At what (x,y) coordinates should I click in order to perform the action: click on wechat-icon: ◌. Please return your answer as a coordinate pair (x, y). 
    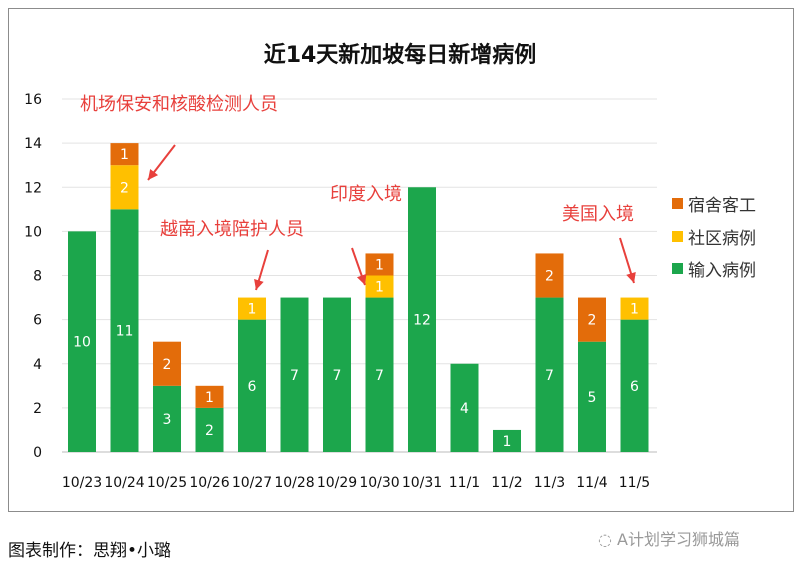
    Looking at the image, I should click on (608, 539).